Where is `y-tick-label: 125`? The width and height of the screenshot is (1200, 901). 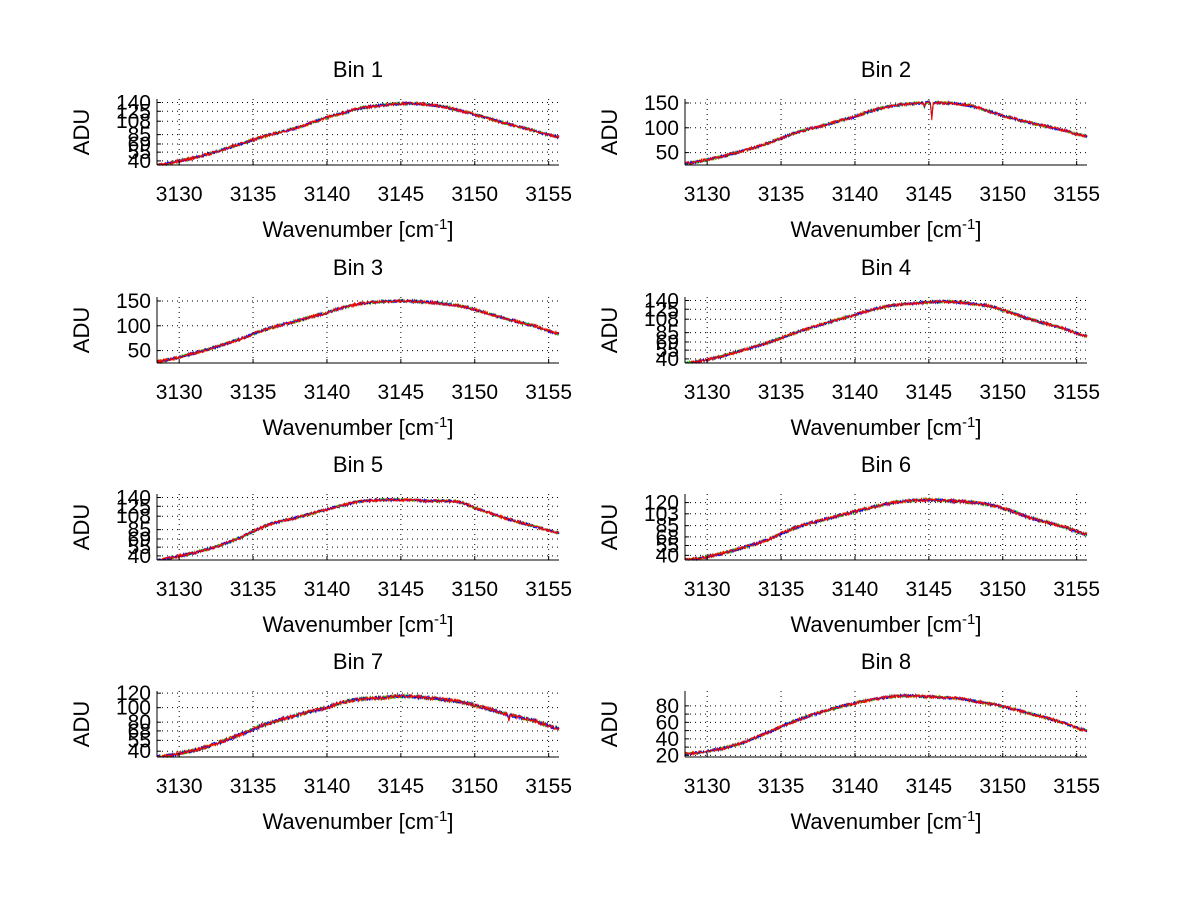
y-tick-label: 125 is located at coordinates (133, 111).